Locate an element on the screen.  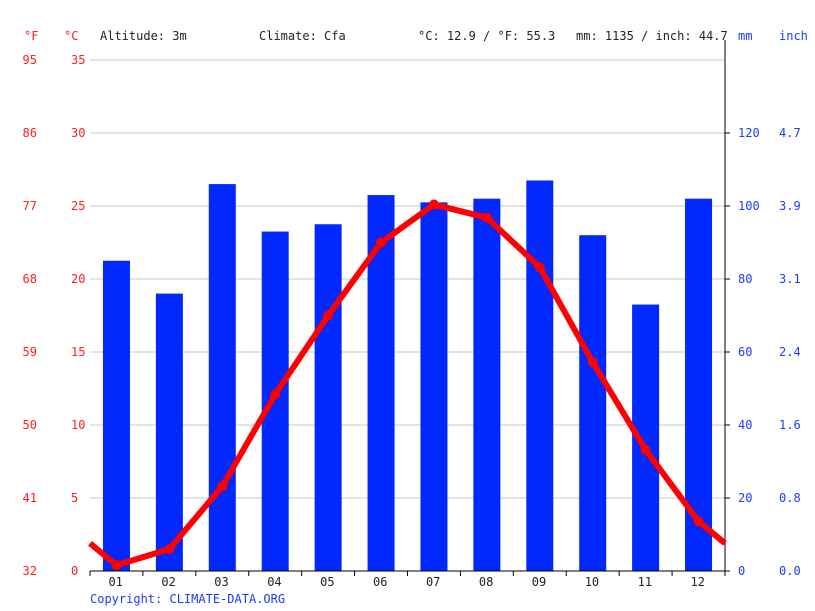
fahrenheit-unit-label: °F is located at coordinates (31, 36).